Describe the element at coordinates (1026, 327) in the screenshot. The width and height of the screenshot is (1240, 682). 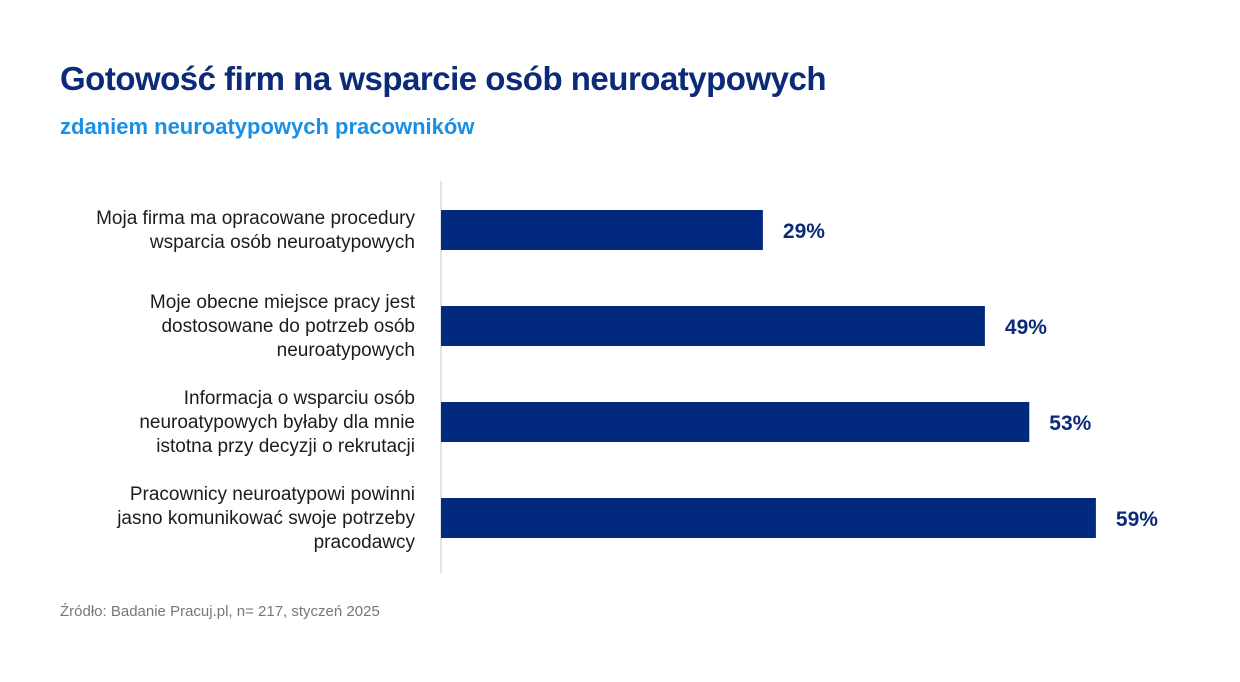
I see `value-label-2: 49%` at that location.